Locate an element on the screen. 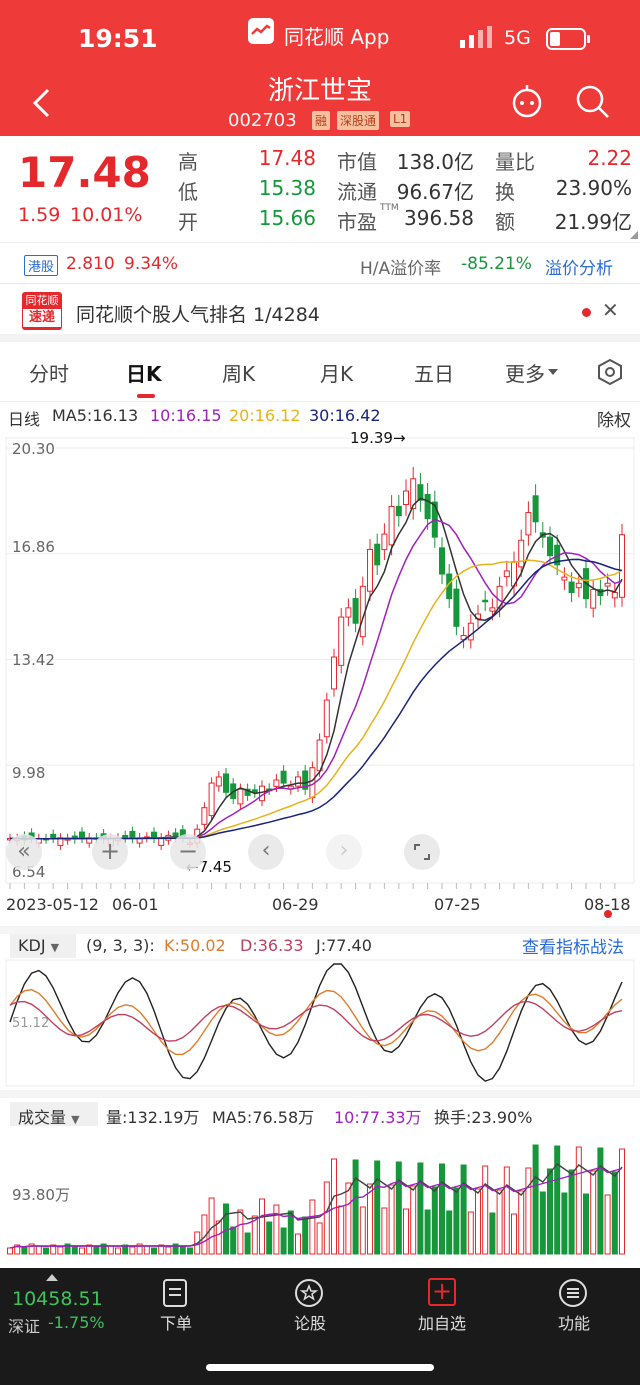 The image size is (640, 1385). app-logo-icon is located at coordinates (261, 31).